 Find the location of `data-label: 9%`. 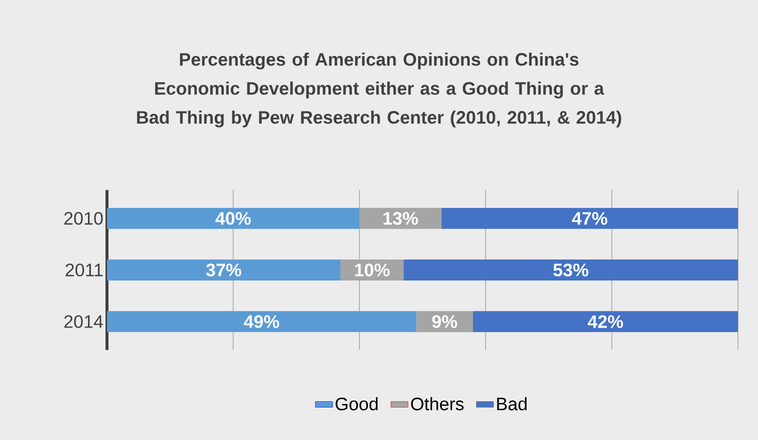

data-label: 9% is located at coordinates (445, 321).